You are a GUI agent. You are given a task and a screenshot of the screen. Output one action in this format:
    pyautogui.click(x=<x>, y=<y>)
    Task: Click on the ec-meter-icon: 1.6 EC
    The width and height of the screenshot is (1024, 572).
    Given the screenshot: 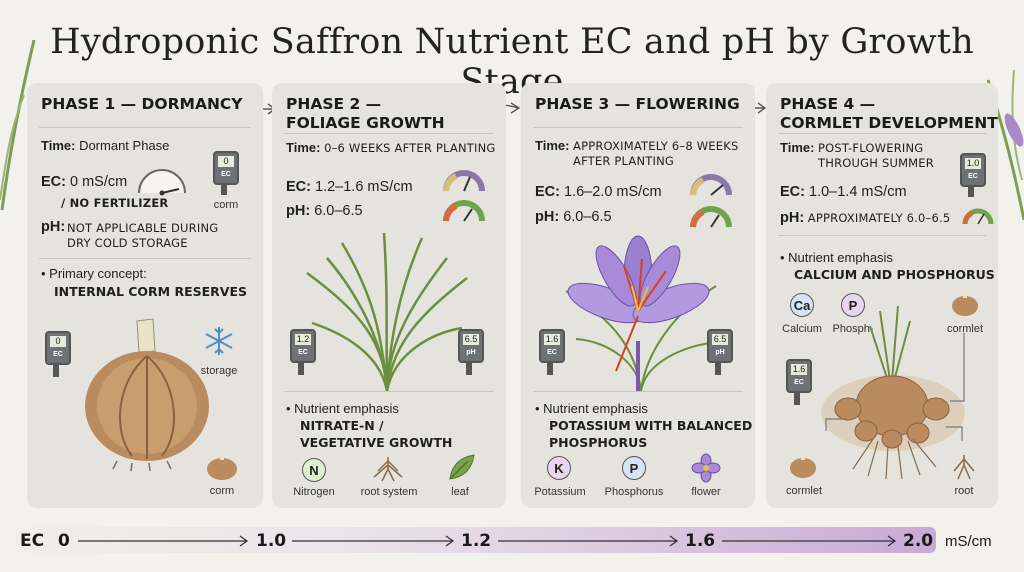 What is the action you would take?
    pyautogui.click(x=799, y=382)
    